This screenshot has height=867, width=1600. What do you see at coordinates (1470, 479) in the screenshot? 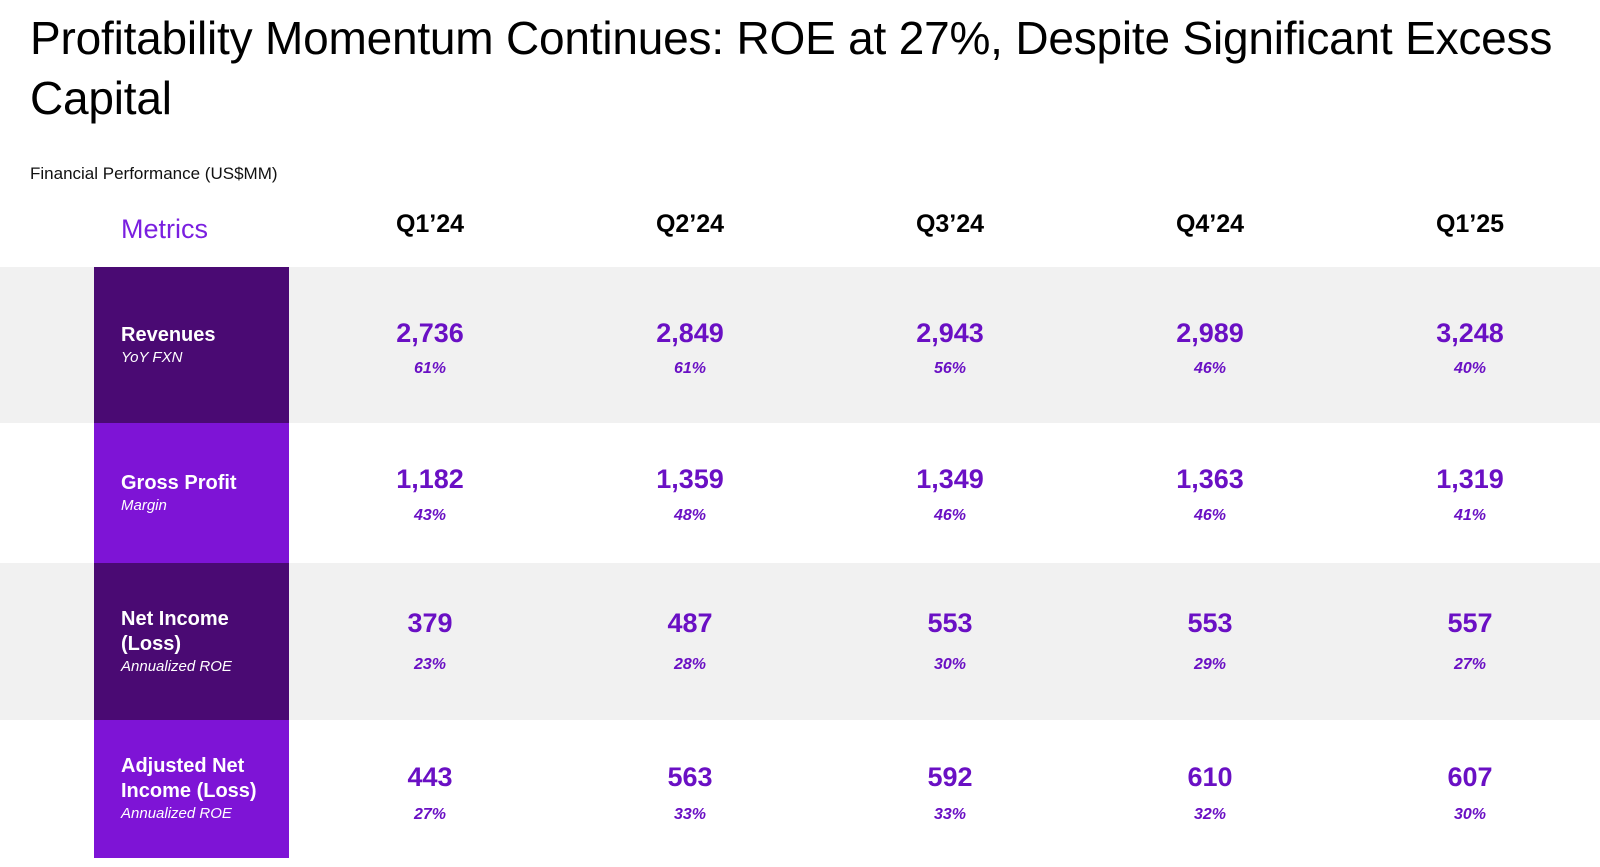
I see `metric-value: 1,319` at bounding box center [1470, 479].